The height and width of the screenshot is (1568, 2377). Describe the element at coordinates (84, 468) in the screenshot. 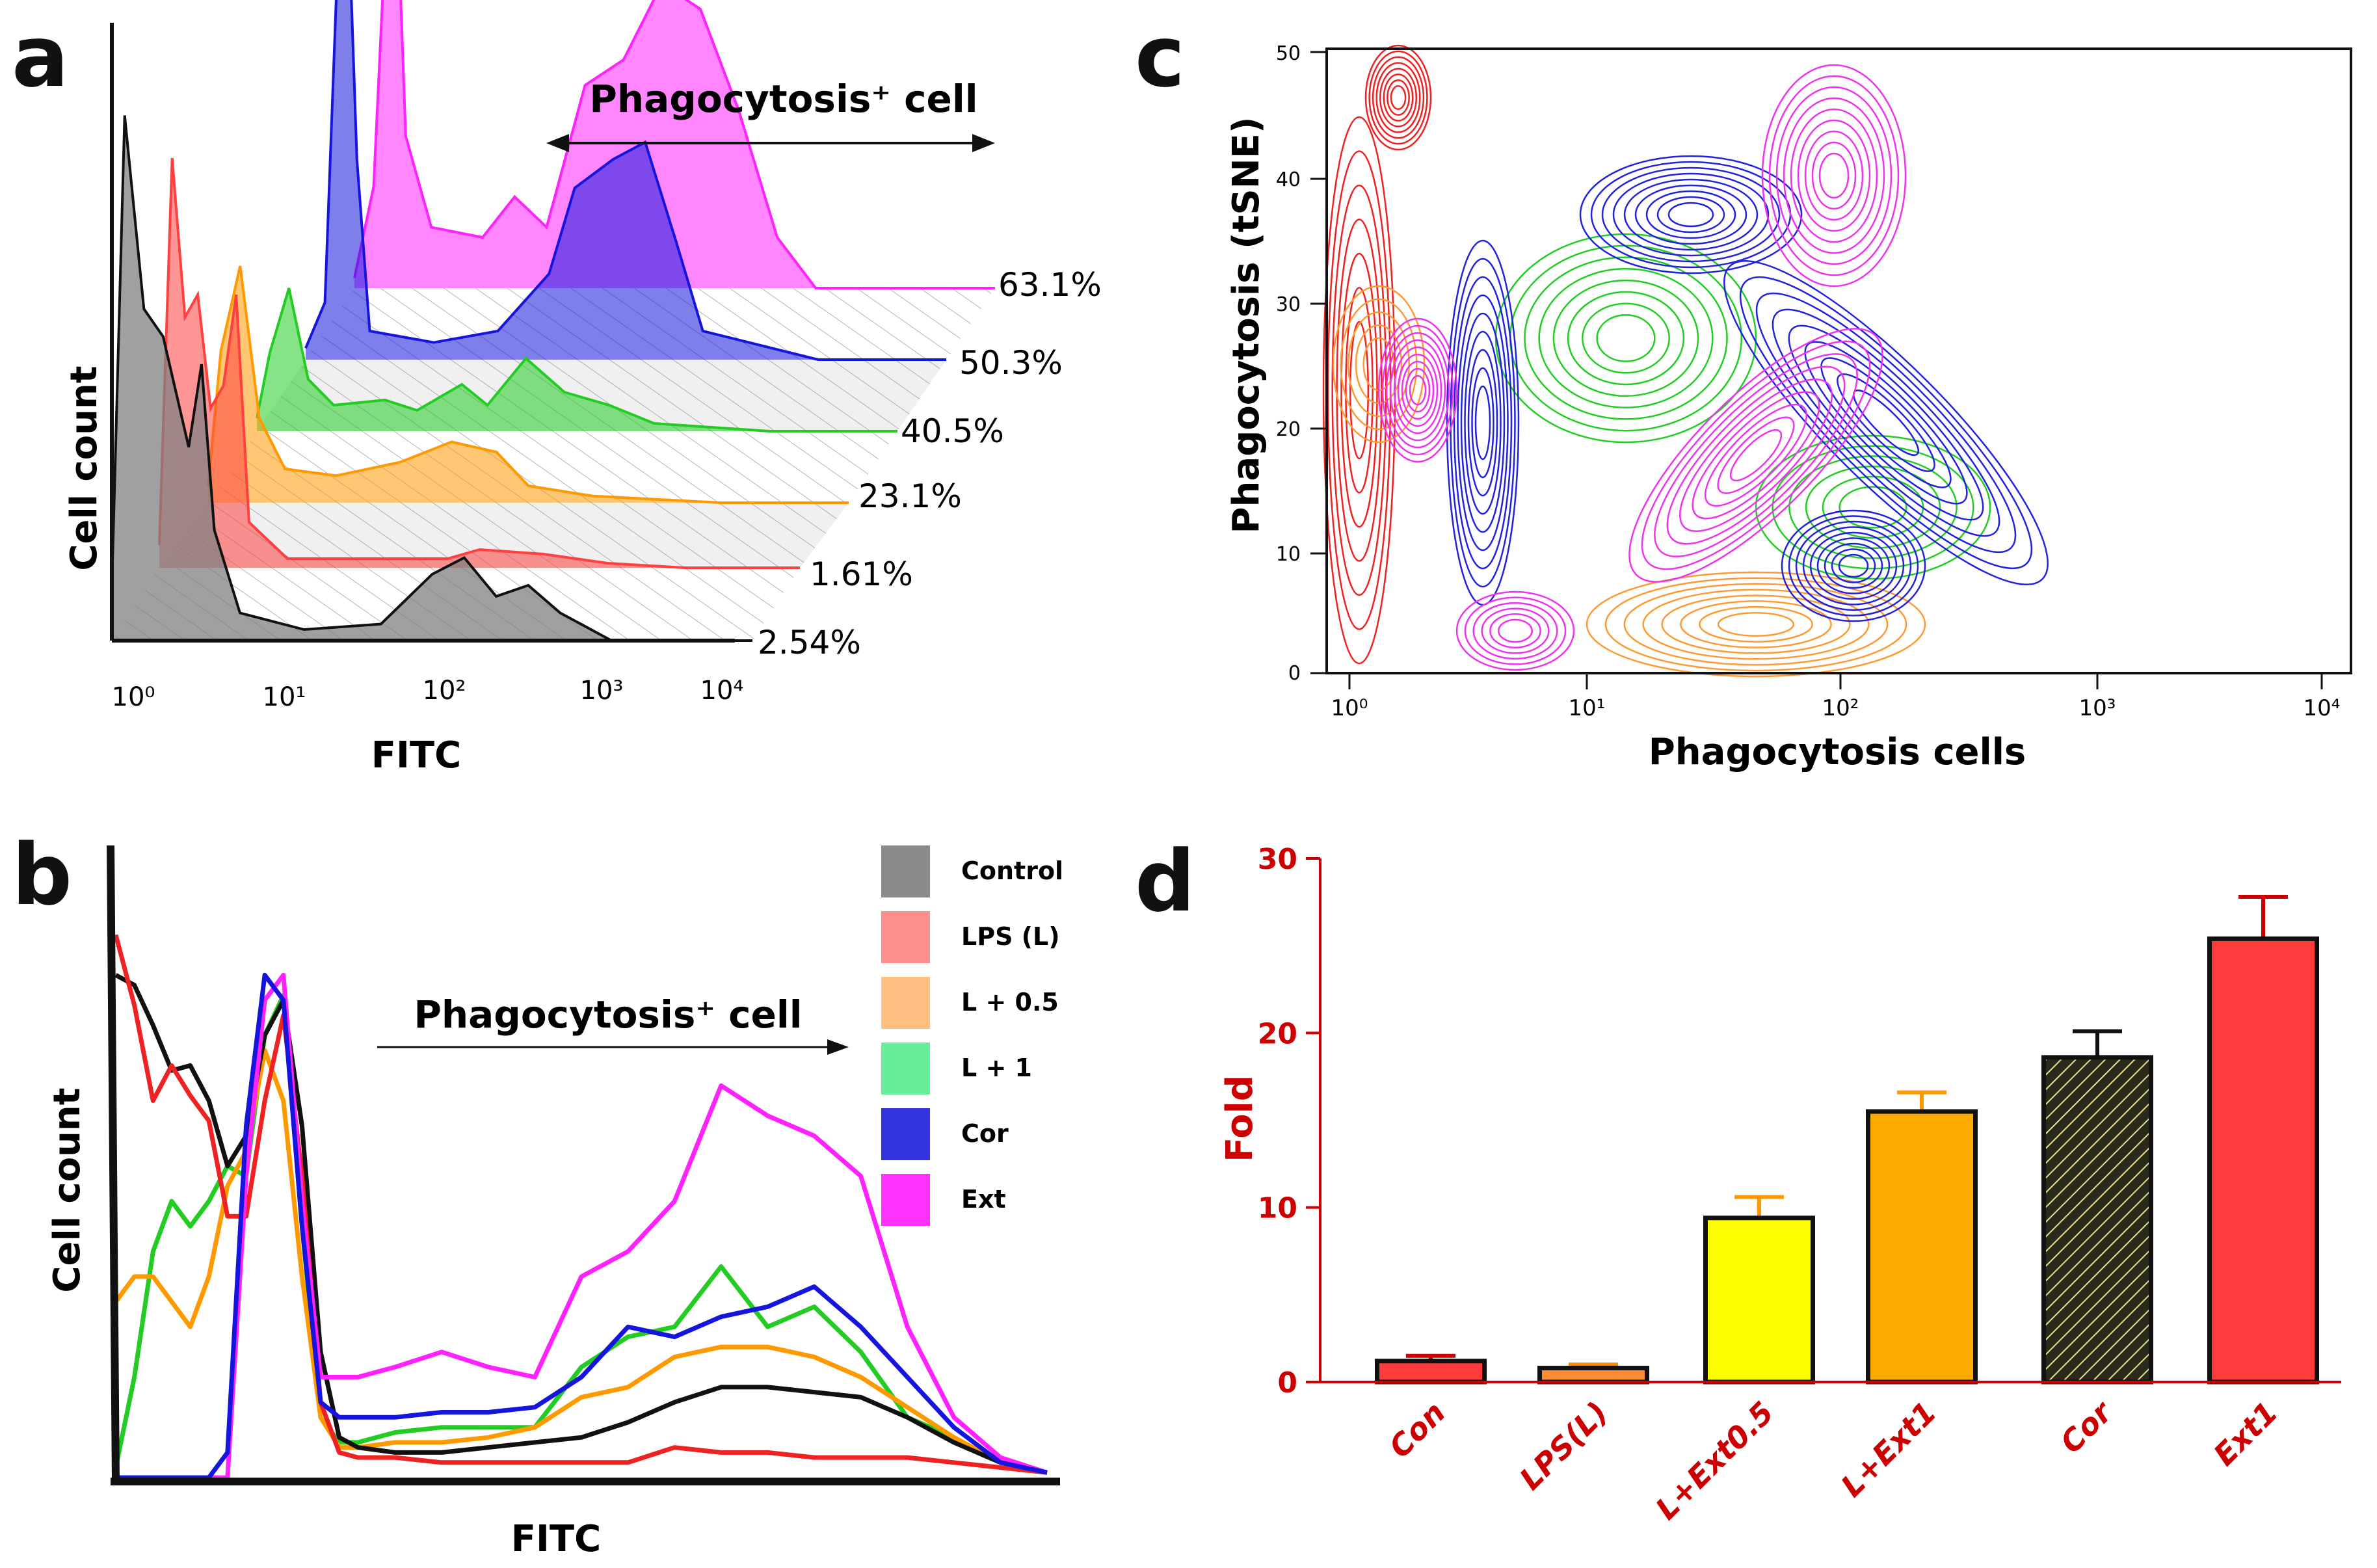

I see `a-y-axis-title: Cell count` at that location.